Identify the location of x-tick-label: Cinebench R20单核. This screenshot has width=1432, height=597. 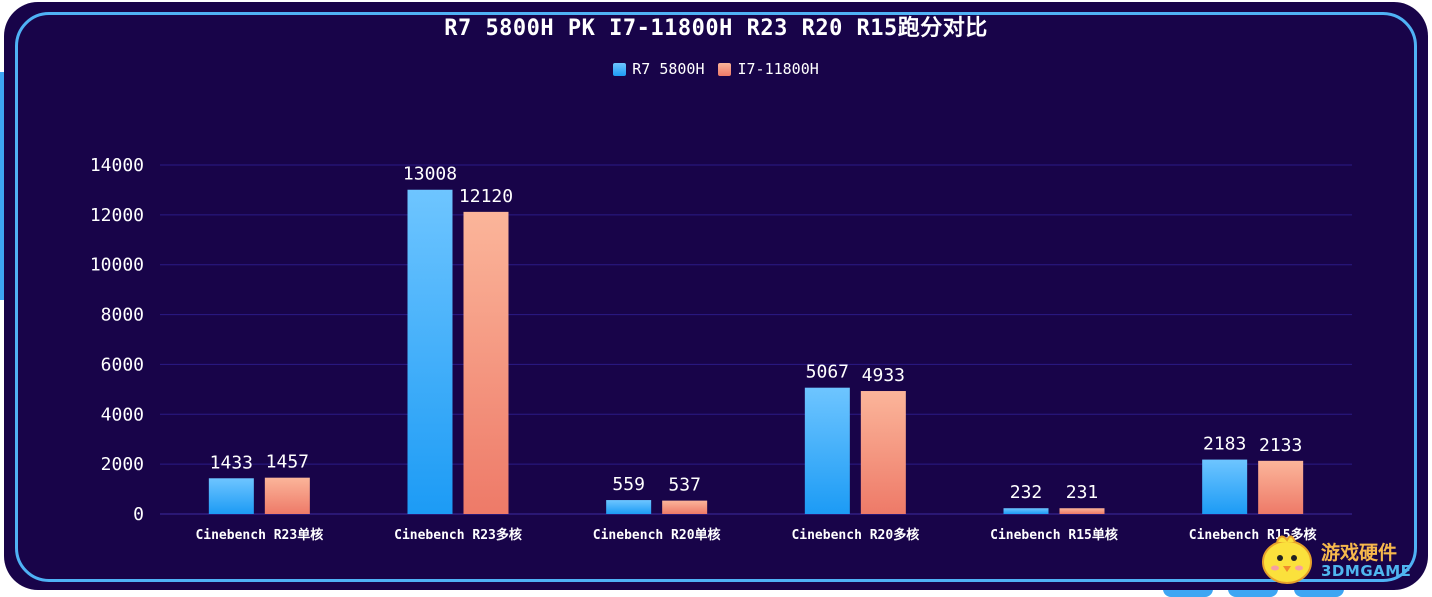
(657, 535).